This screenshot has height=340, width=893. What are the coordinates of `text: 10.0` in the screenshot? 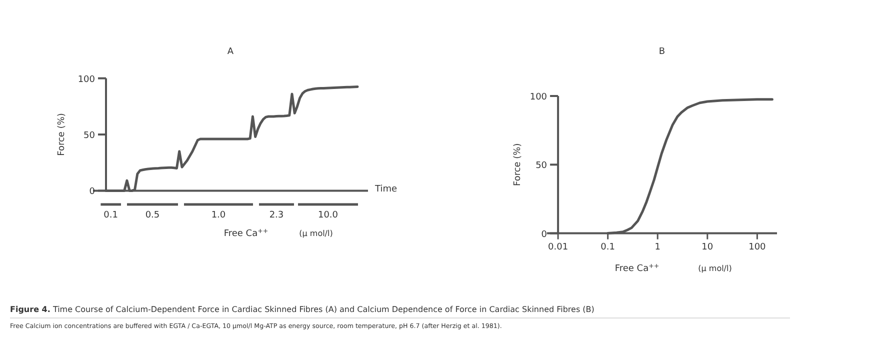 It's located at (328, 215).